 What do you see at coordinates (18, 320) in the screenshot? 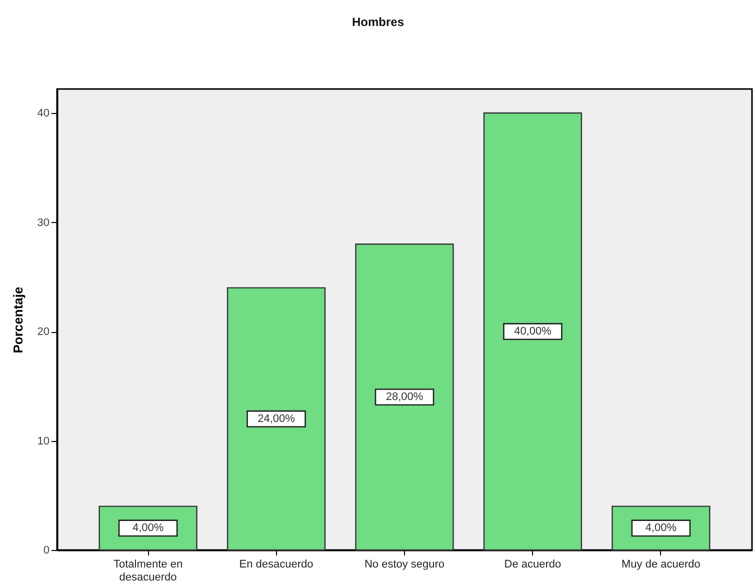
I see `y-axis-title: Porcentaje` at bounding box center [18, 320].